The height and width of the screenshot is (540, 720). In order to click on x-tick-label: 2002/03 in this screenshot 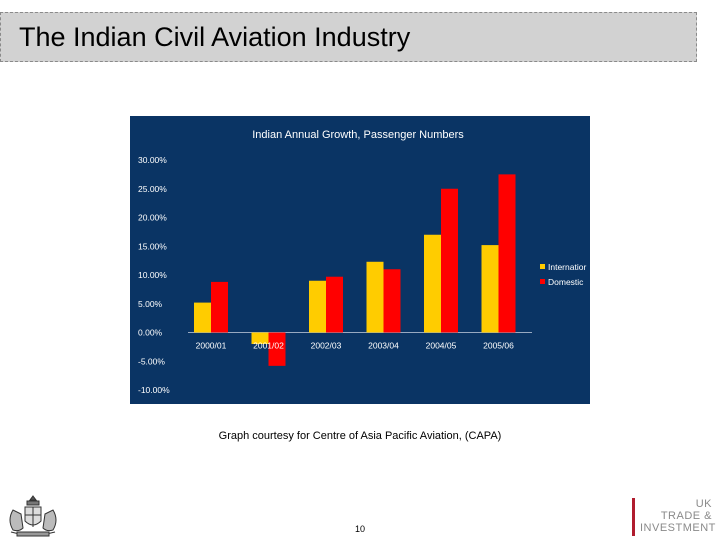, I will do `click(326, 346)`.